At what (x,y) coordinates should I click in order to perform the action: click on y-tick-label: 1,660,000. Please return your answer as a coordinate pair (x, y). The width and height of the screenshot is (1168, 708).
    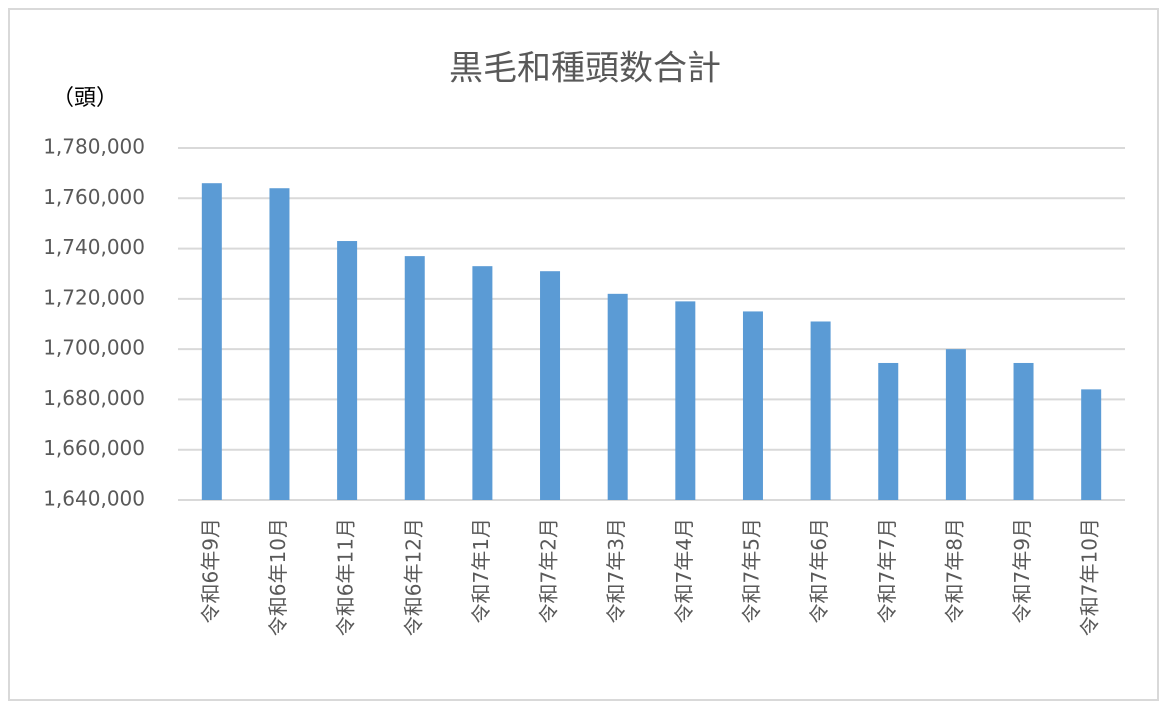
    Looking at the image, I should click on (94, 448).